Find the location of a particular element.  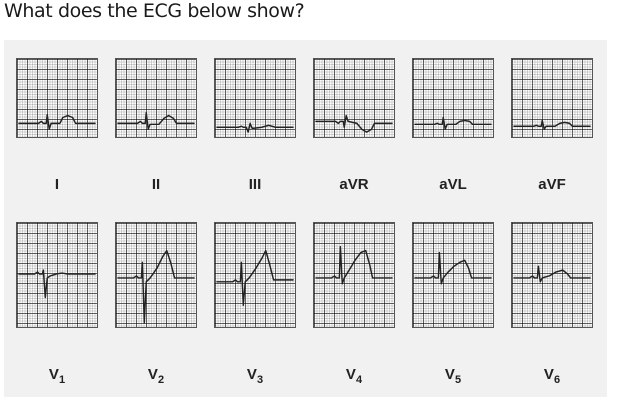

lead-label-i: I is located at coordinates (57, 184).